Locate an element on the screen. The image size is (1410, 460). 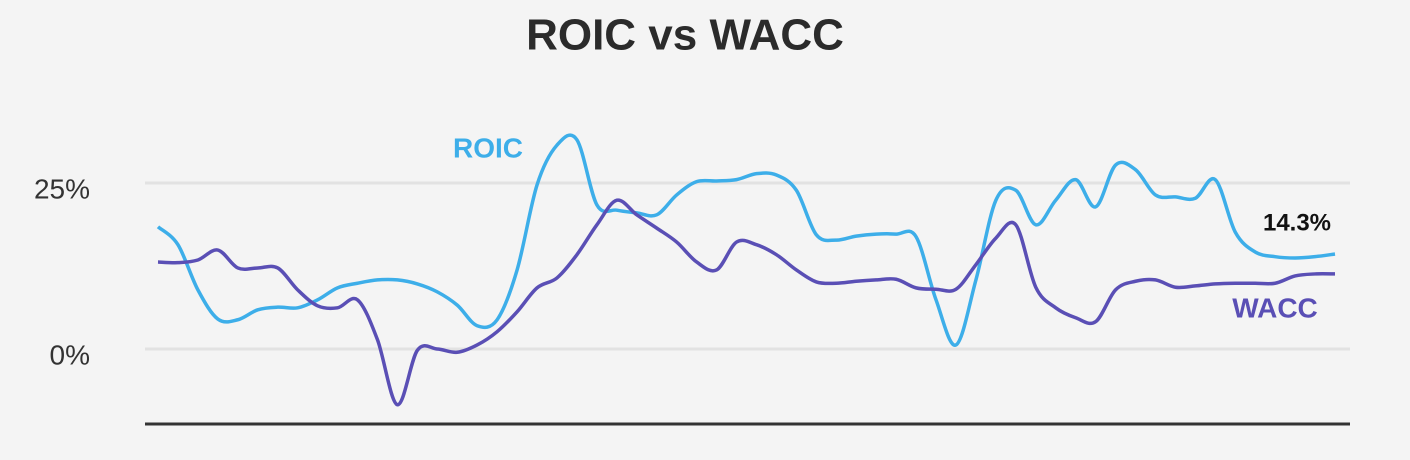
y-tick-label: 25% is located at coordinates (62, 188).